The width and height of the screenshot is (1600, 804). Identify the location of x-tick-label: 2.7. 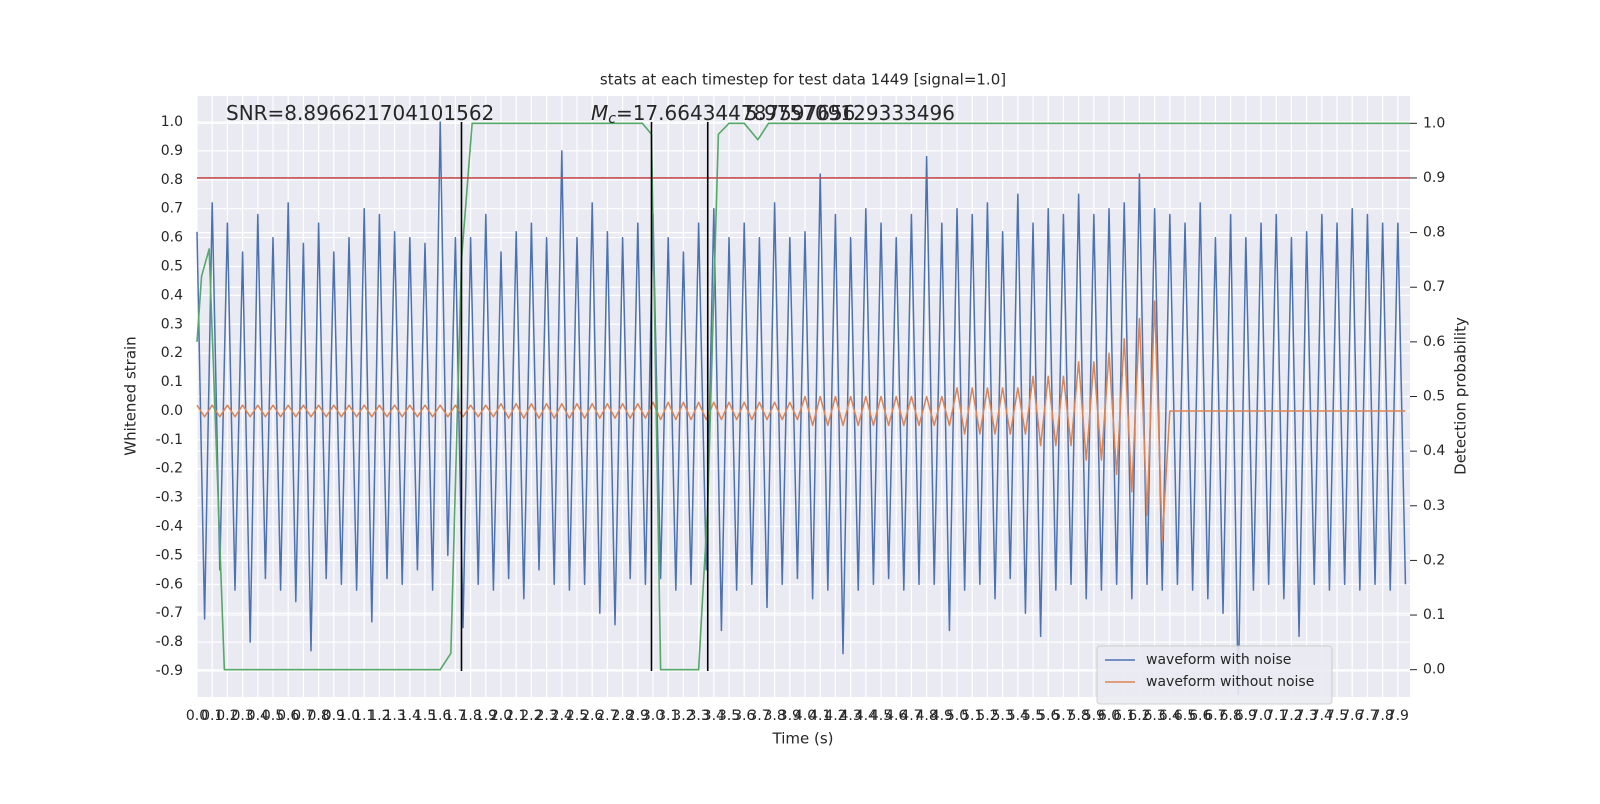
(607, 716).